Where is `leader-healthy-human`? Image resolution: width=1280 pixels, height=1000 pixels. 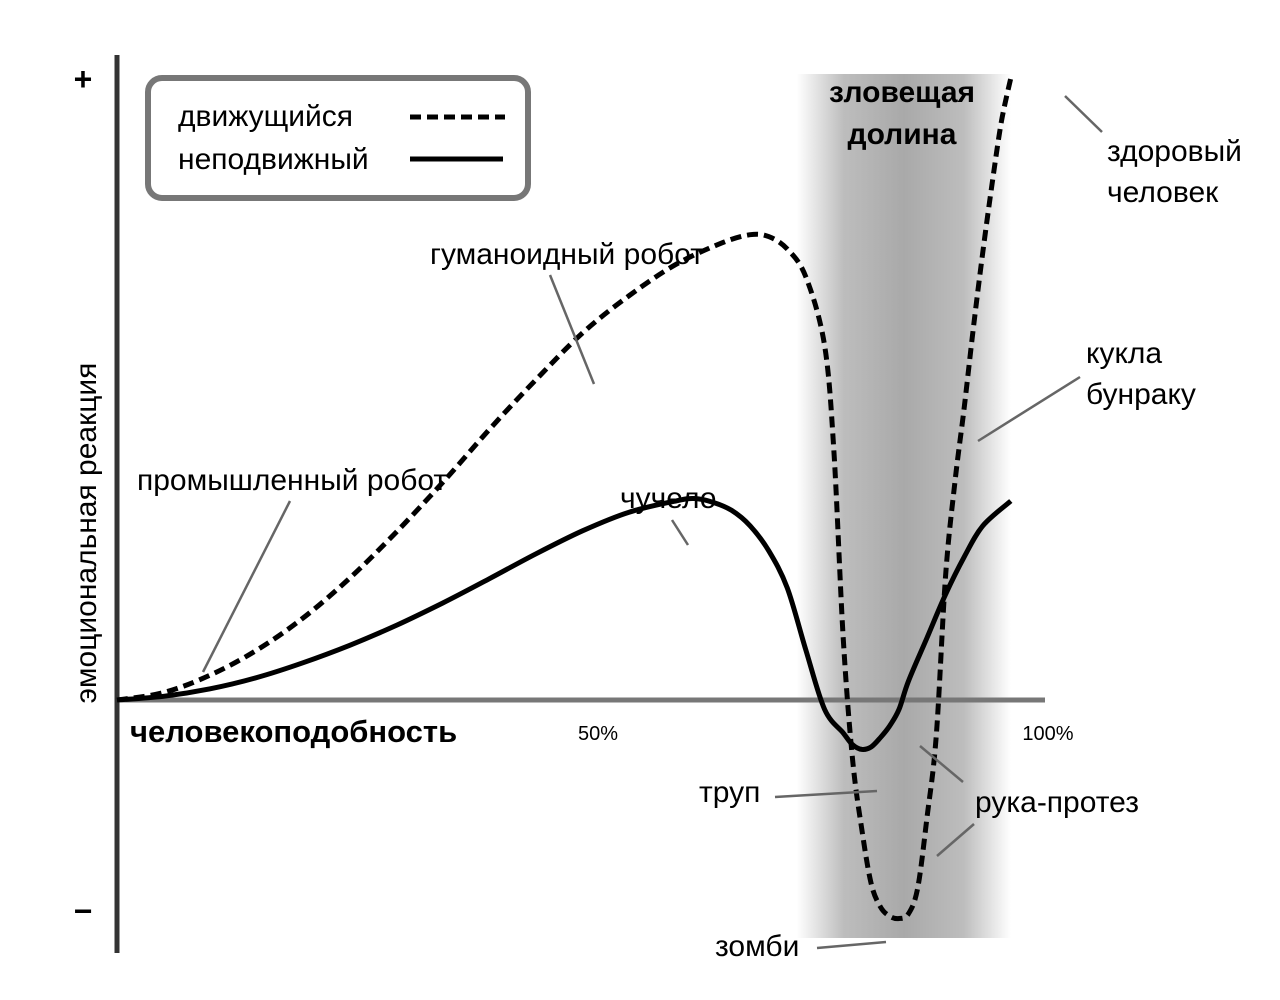 leader-healthy-human is located at coordinates (1083, 114).